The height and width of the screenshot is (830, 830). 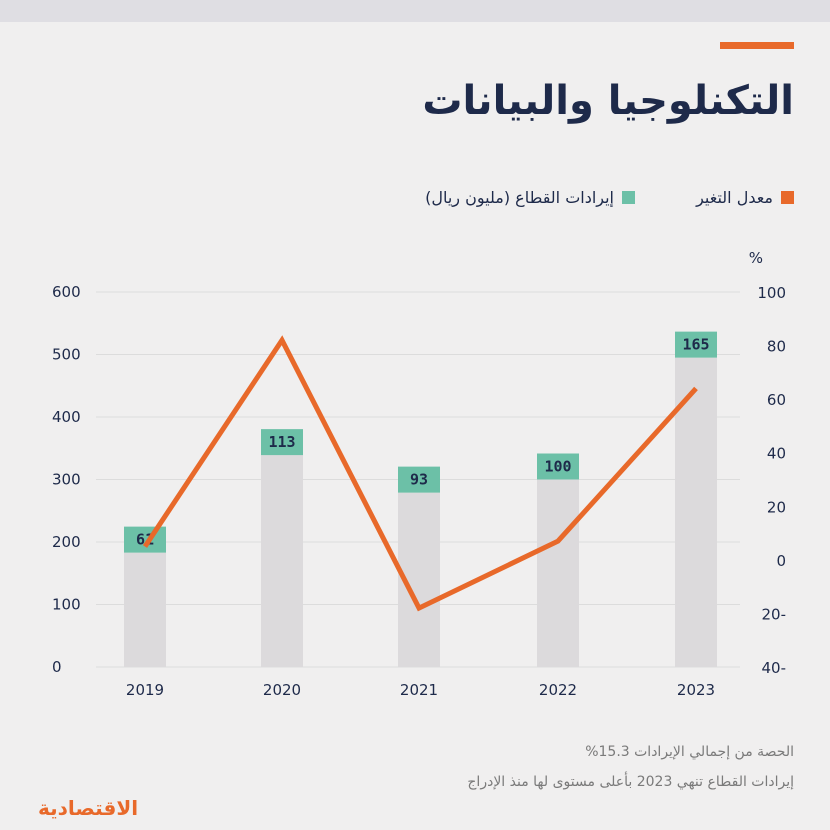 I want to click on y-left-tick: 500, so click(x=66, y=355).